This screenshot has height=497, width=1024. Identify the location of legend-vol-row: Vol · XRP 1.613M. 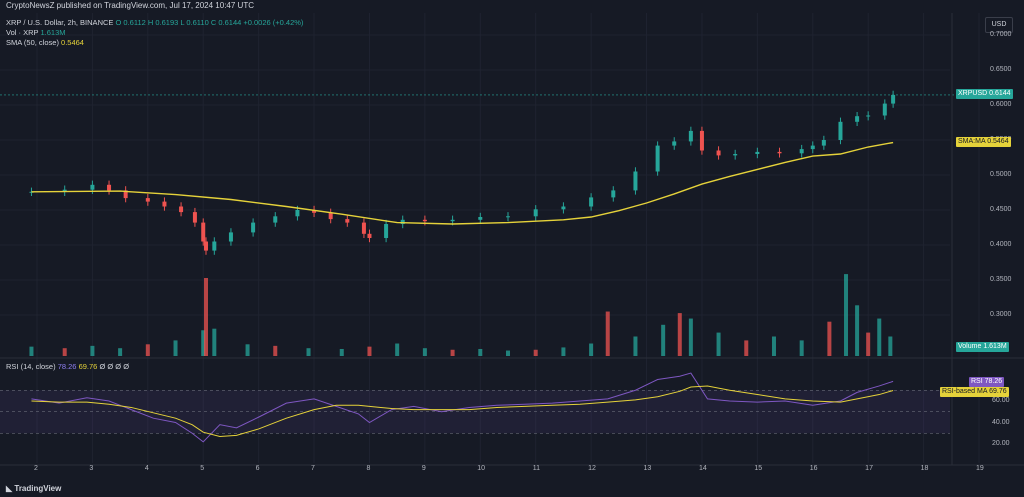
(36, 32).